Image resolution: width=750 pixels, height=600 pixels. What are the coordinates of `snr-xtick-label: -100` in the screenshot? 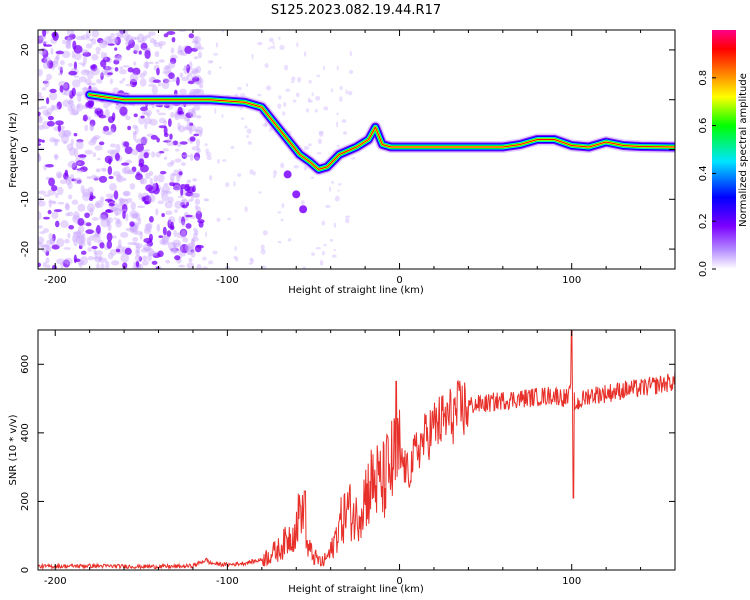 It's located at (227, 581).